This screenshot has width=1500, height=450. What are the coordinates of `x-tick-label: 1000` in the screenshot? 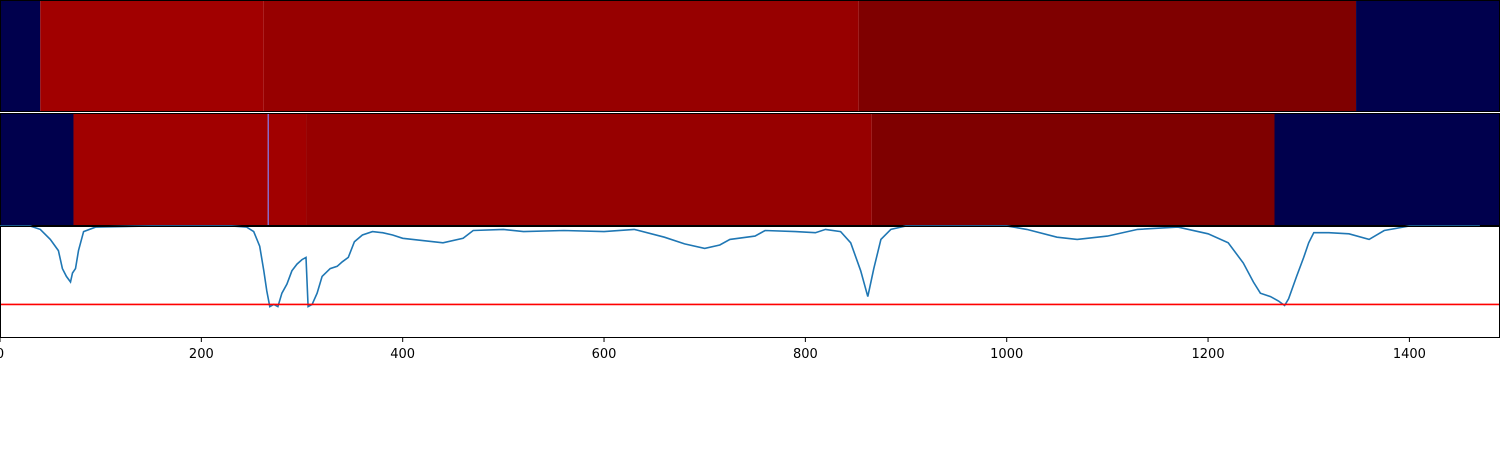 It's located at (1006, 354).